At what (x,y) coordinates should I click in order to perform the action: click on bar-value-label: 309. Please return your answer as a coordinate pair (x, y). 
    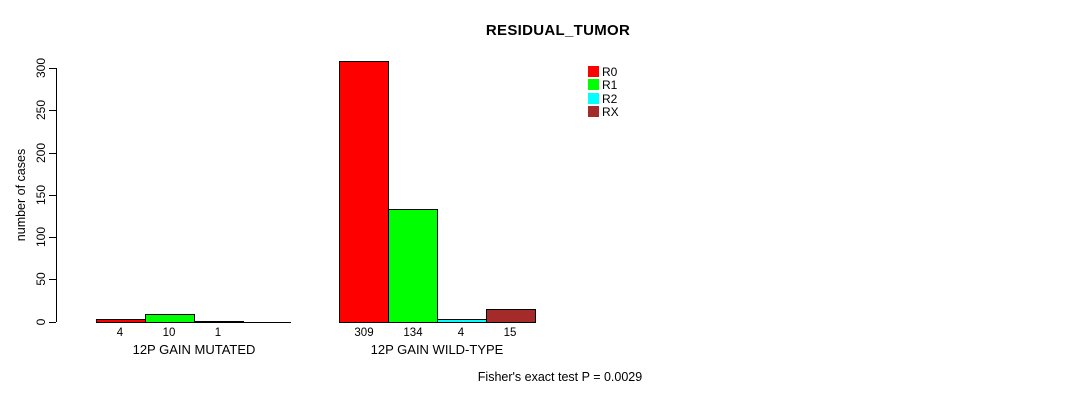
    Looking at the image, I should click on (364, 332).